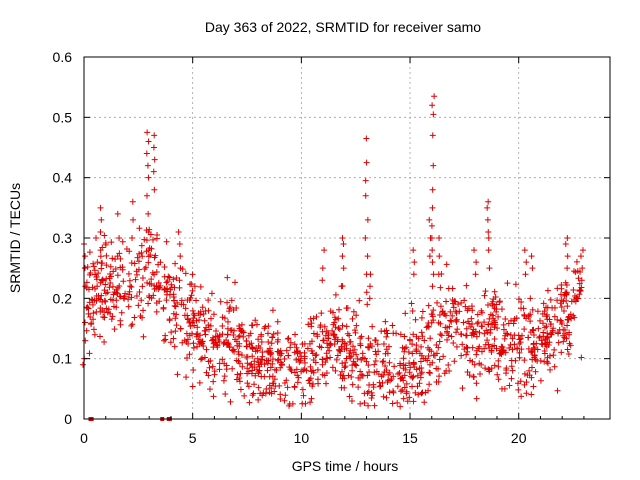 Image resolution: width=640 pixels, height=480 pixels. I want to click on y-tick-label: 0.5, so click(63, 117).